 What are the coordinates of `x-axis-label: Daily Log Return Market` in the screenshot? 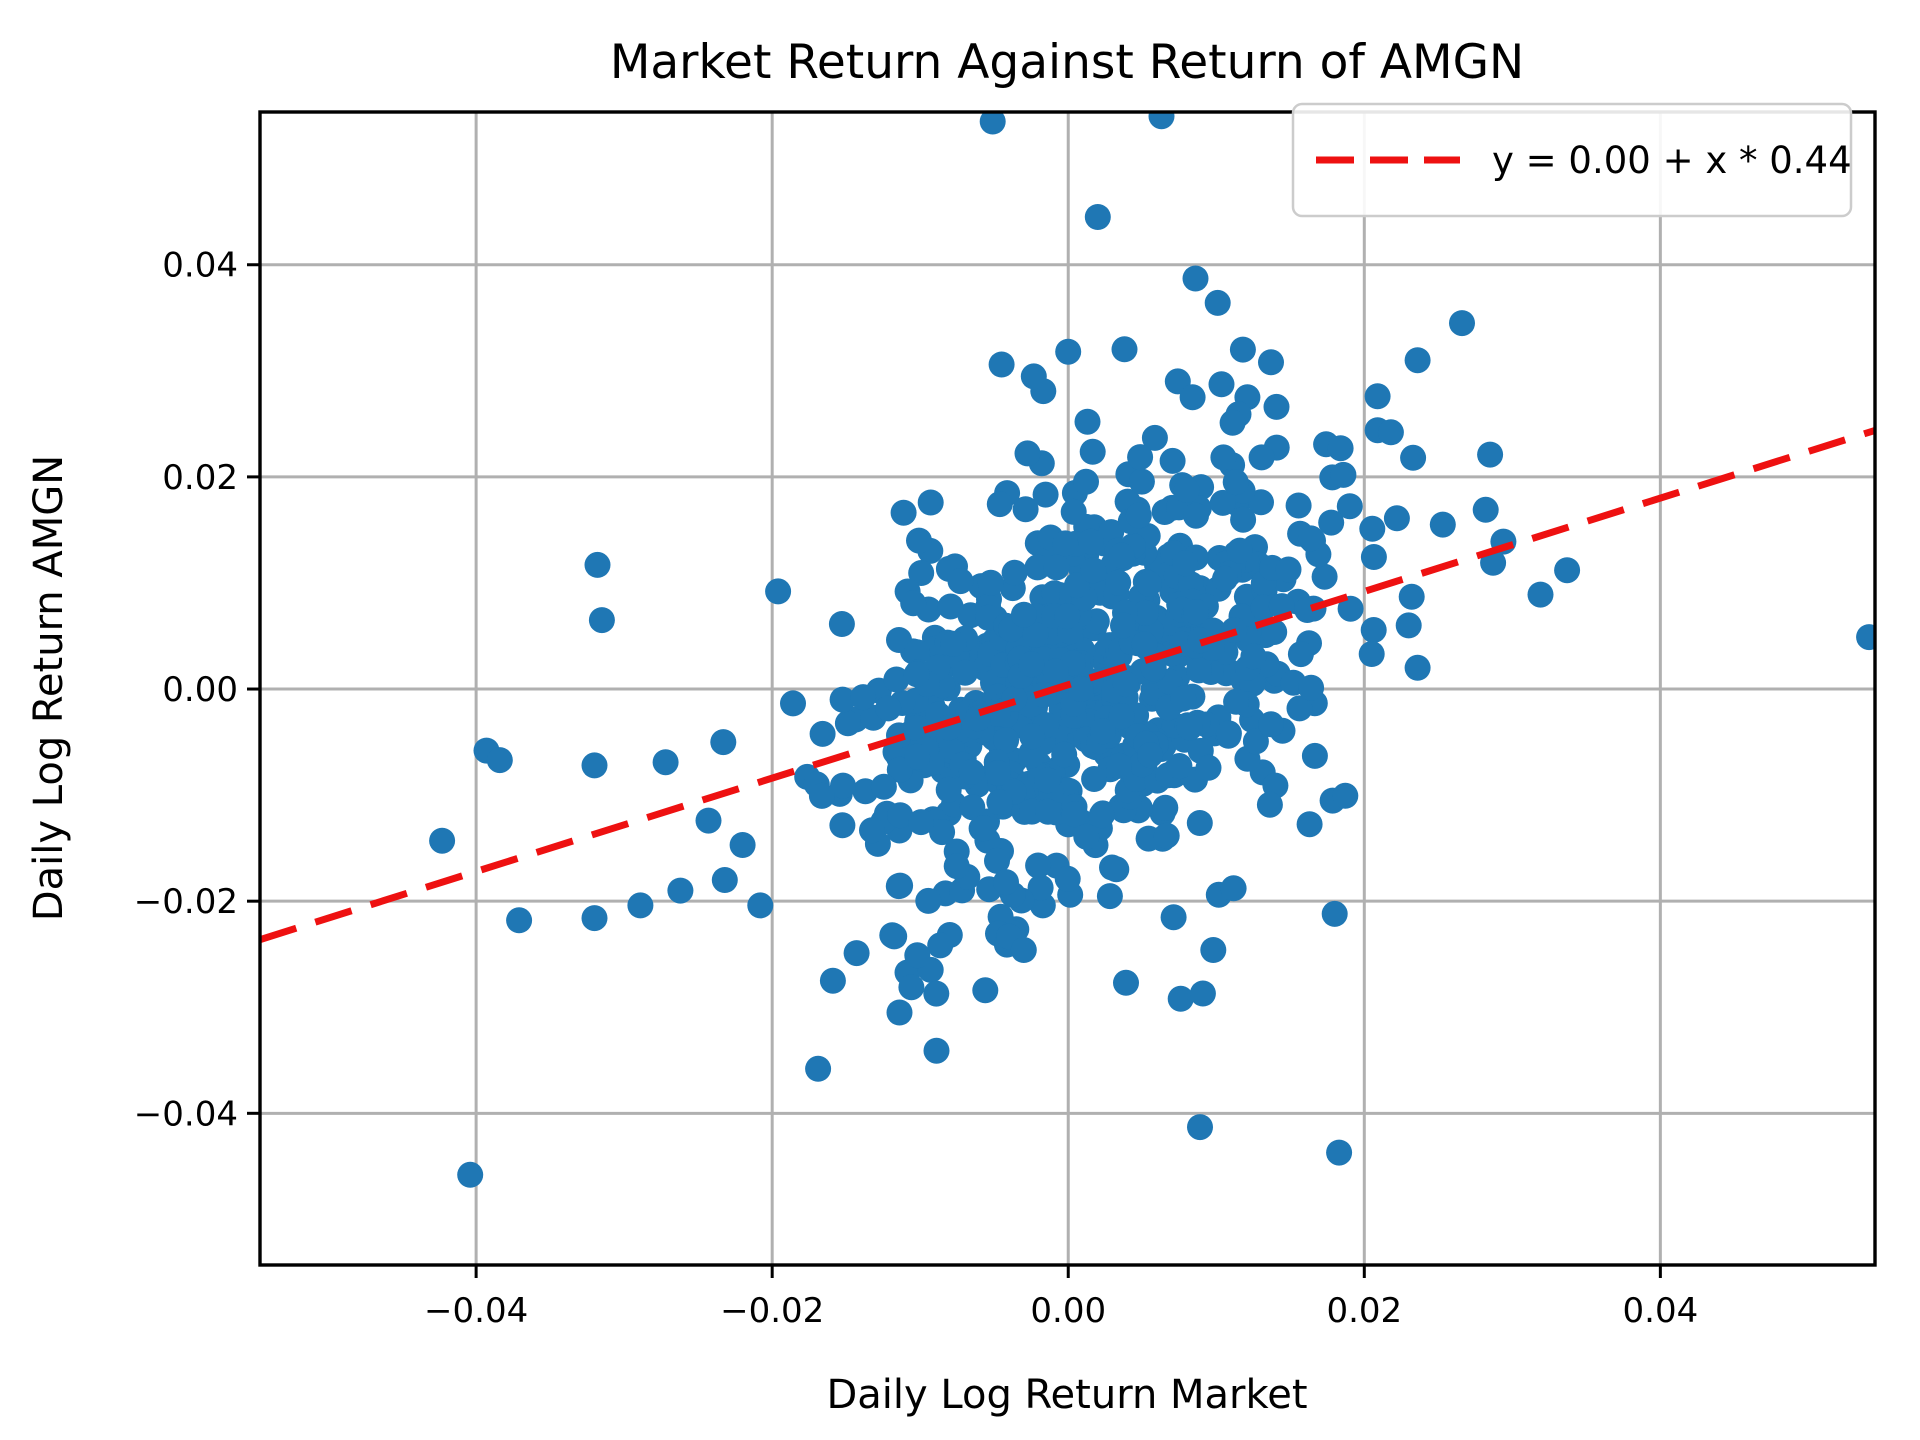 It's located at (1066, 1395).